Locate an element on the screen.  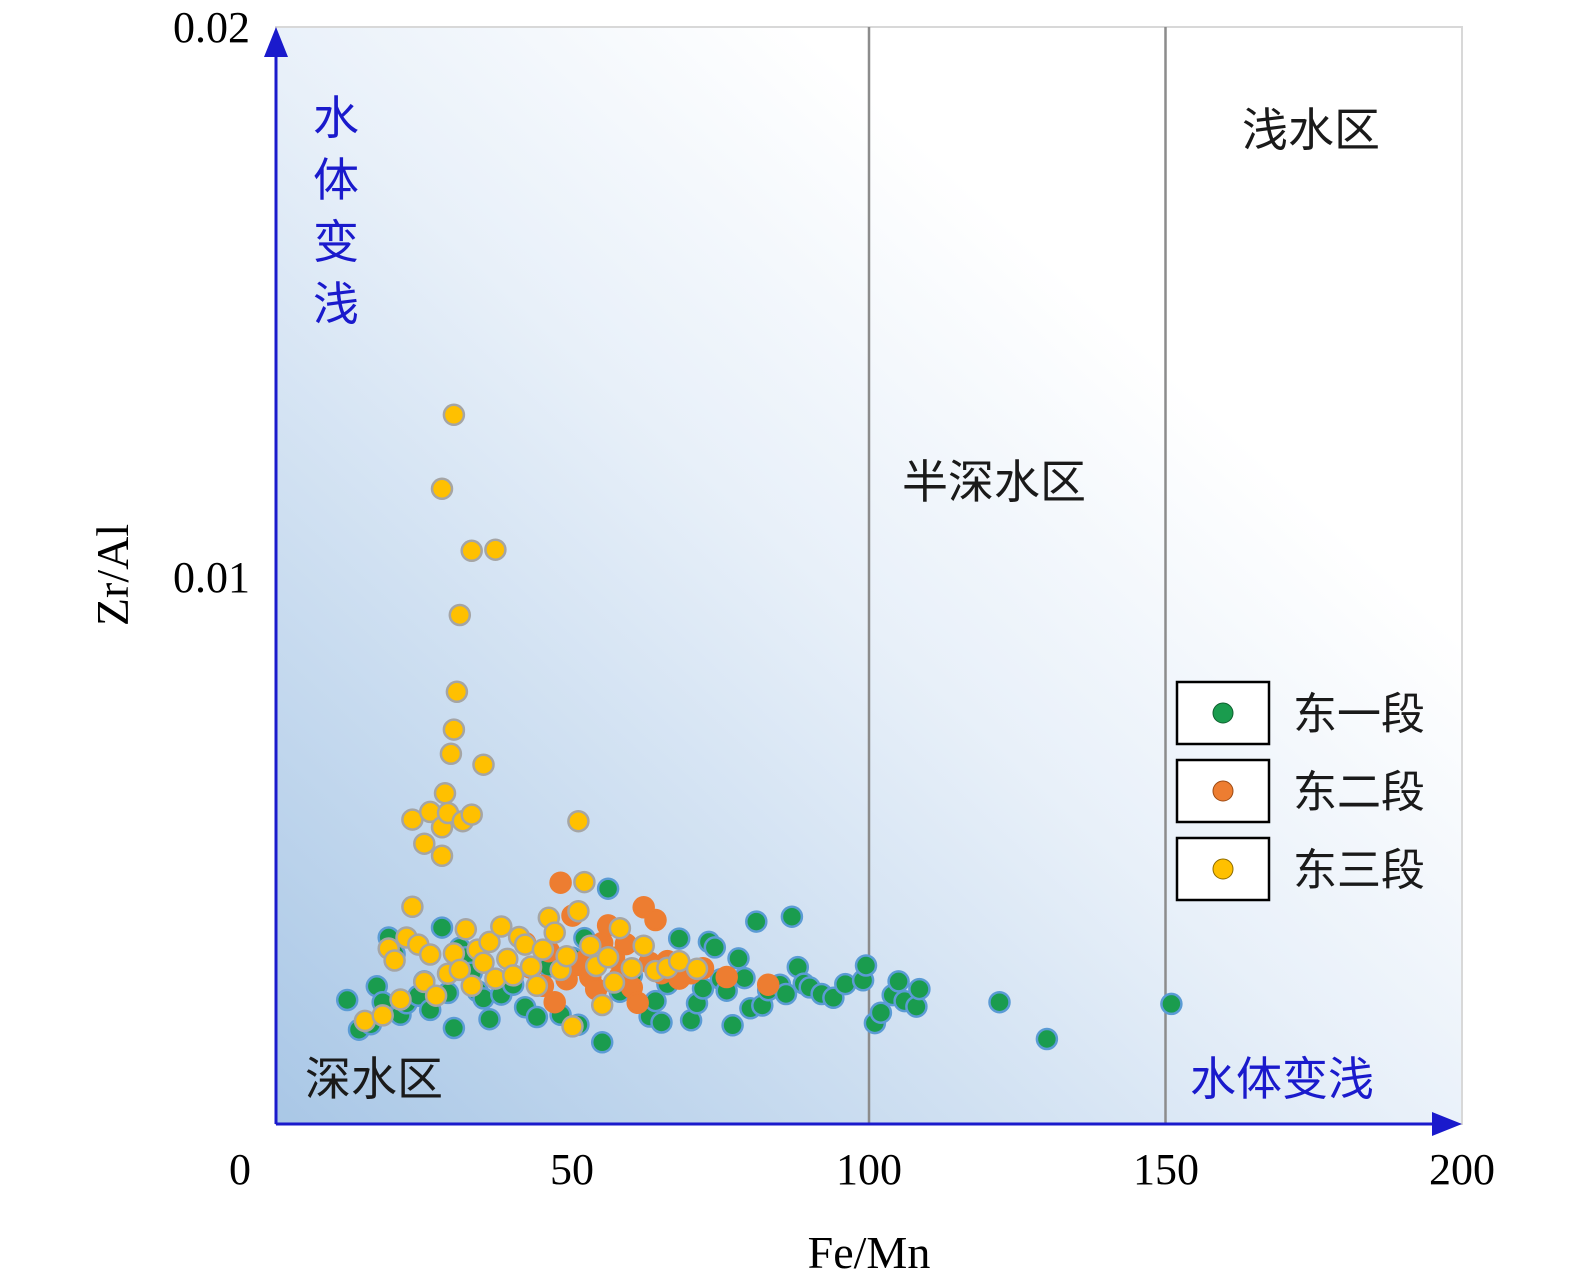
zone-label-semi-deep: 半深水区 is located at coordinates (994, 482).